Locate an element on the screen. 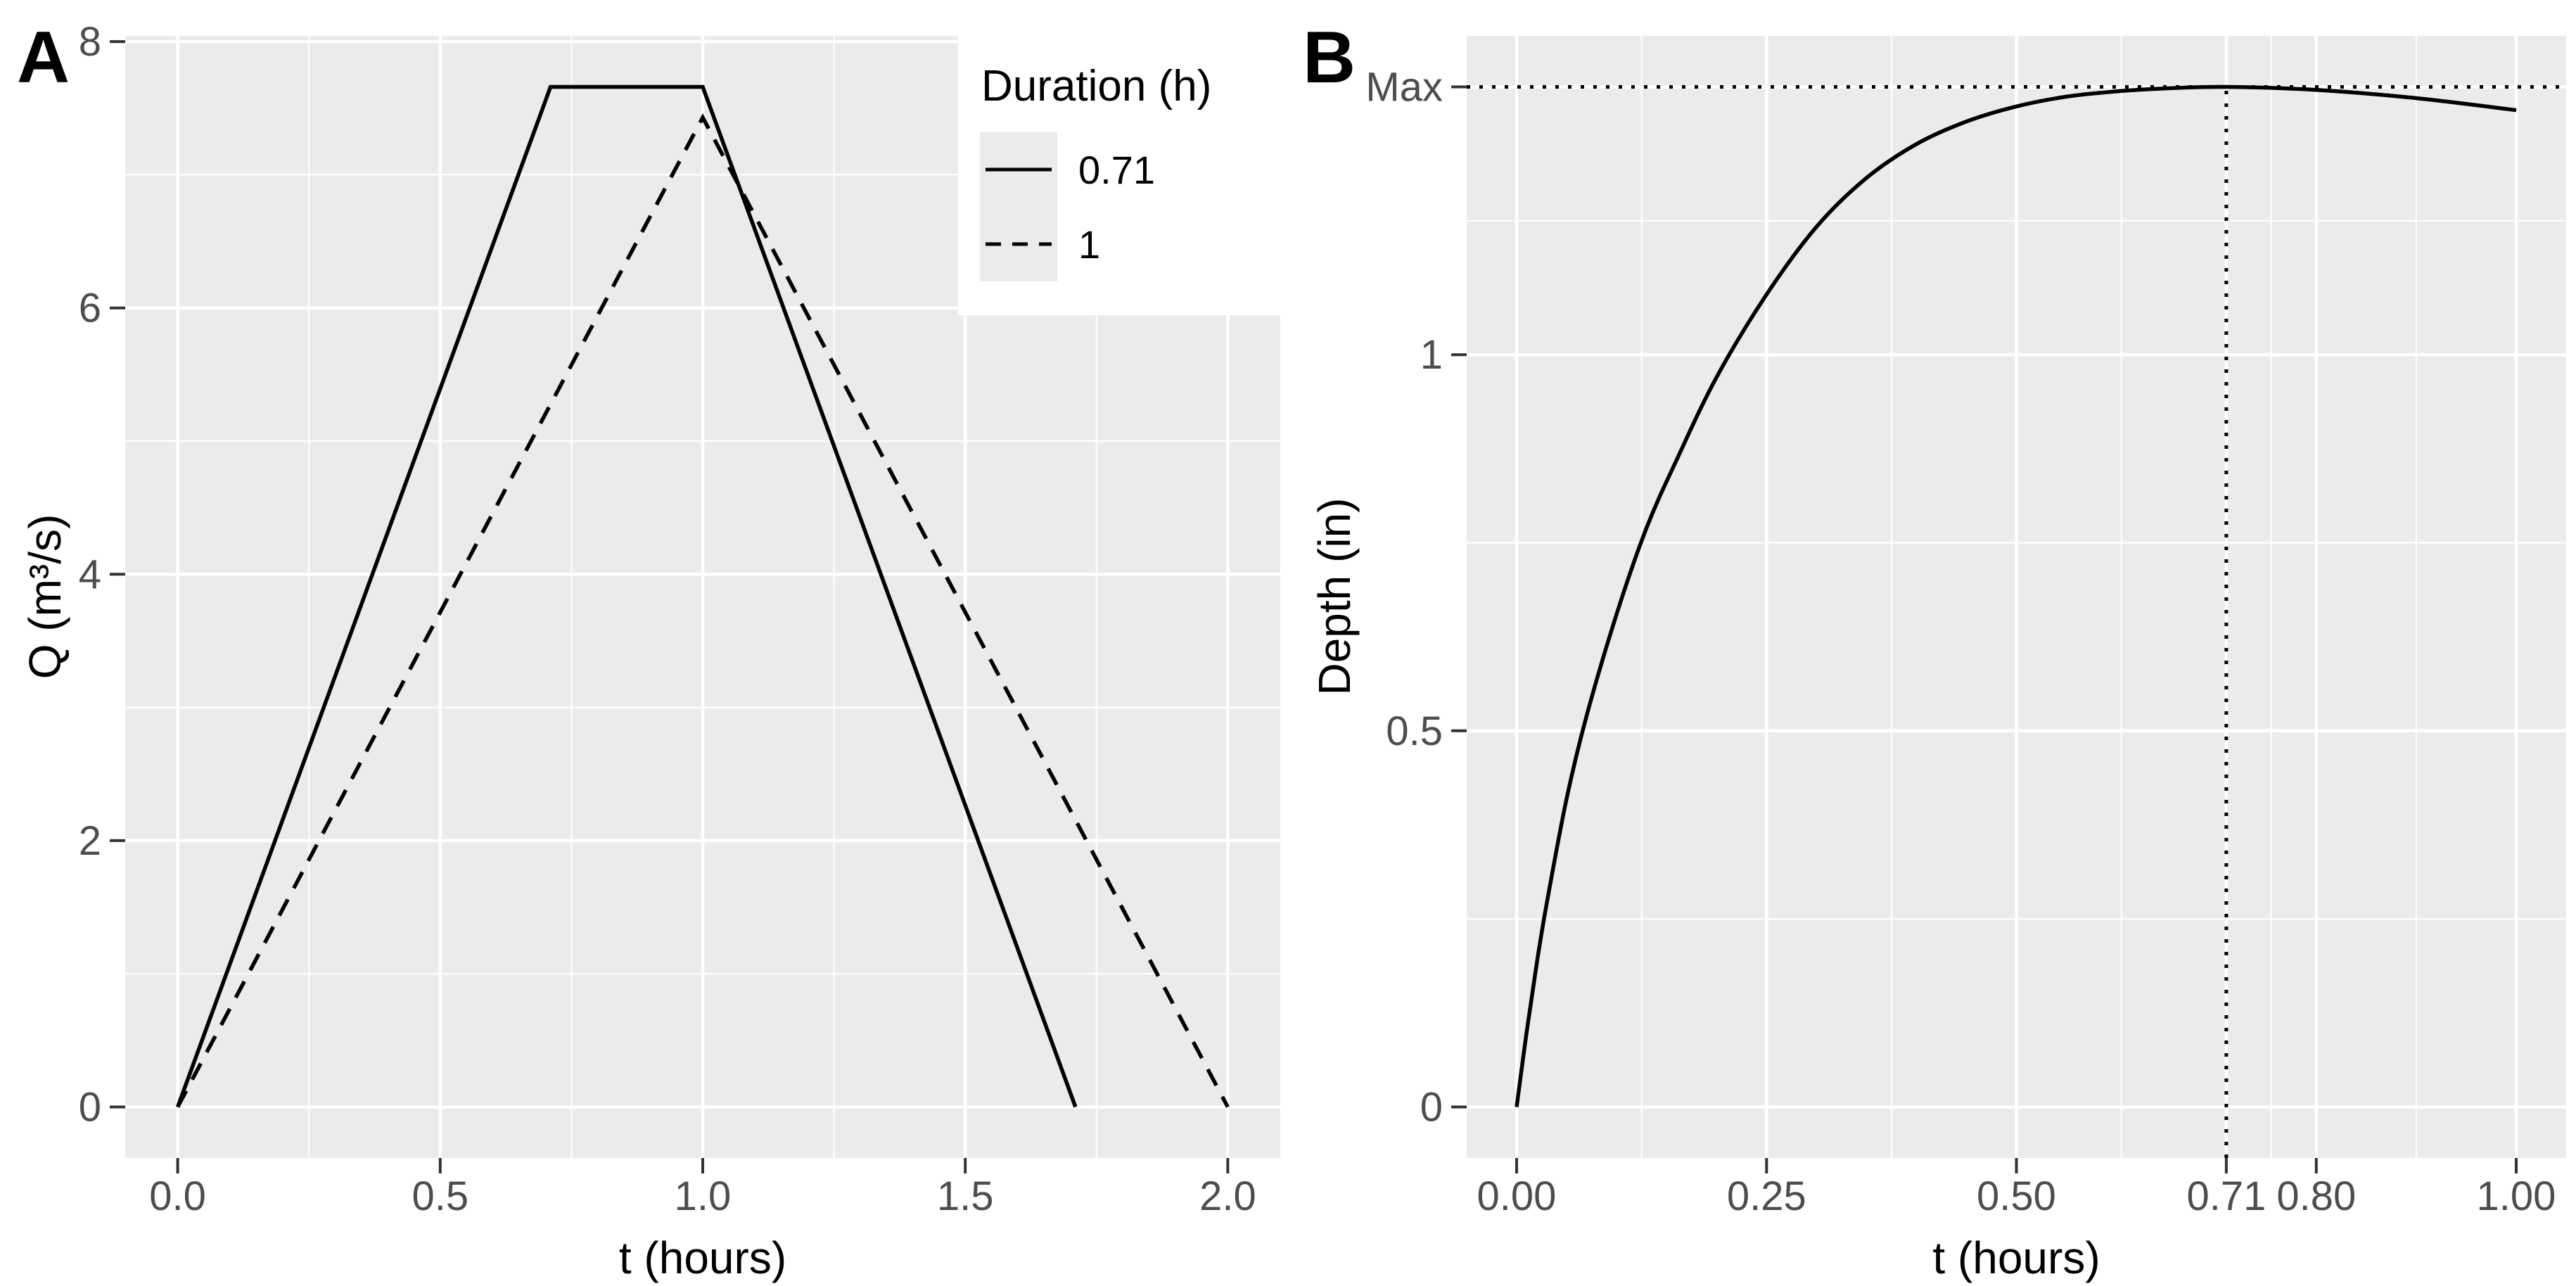  panel-a-y-tick-label: 4 is located at coordinates (90, 574).